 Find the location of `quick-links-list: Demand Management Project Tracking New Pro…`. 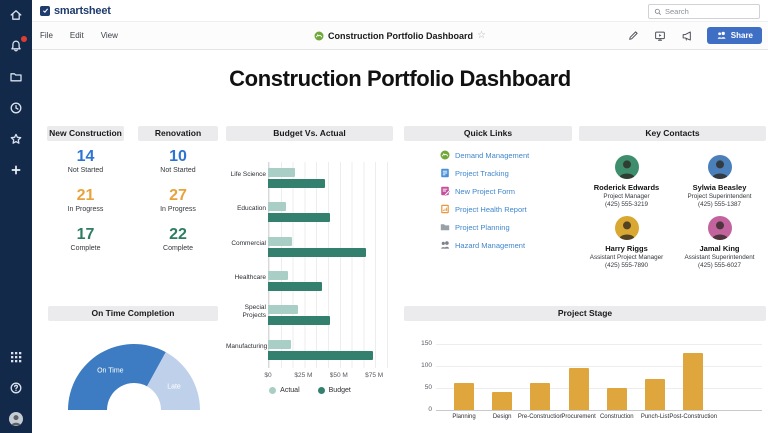

quick-links-list: Demand Management Project Tracking New Pro… is located at coordinates (484, 204).